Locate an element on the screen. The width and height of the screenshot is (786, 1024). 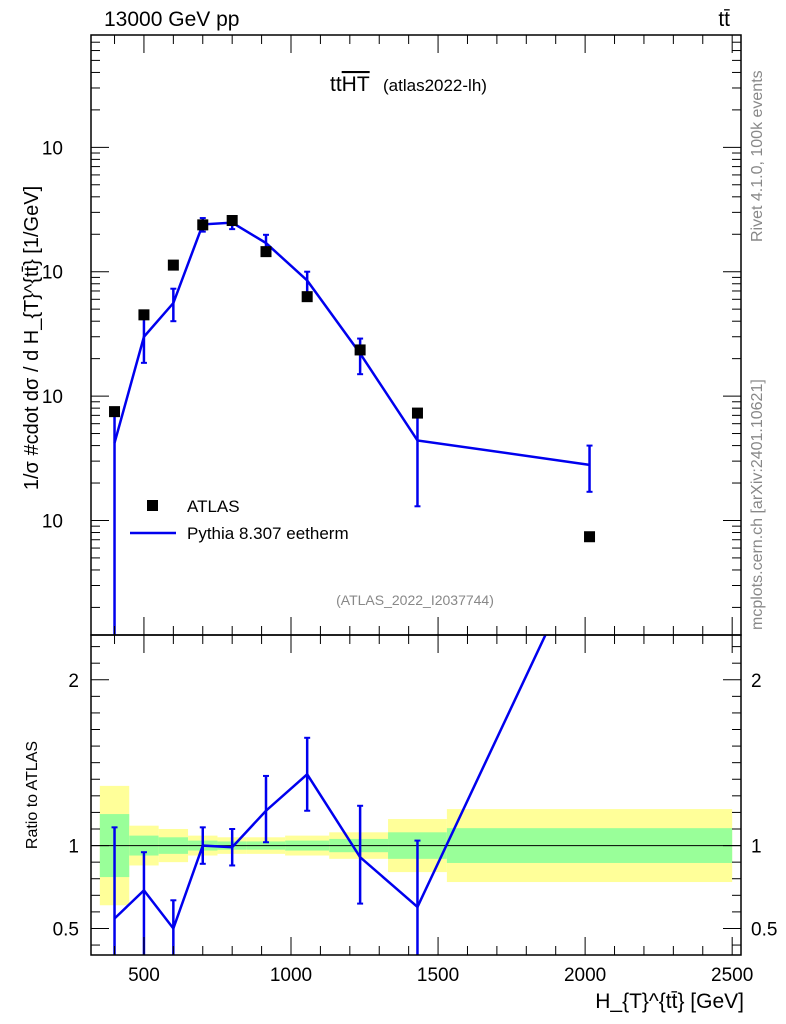
x-tick-label: 500 is located at coordinates (144, 975).